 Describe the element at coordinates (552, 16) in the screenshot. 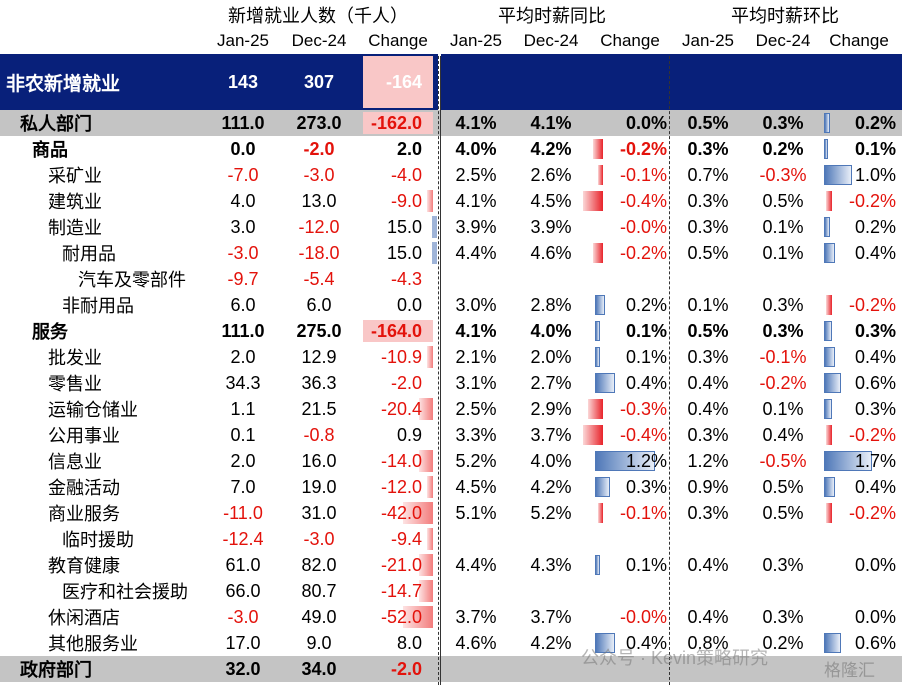

I see `group-header-1: 平均时薪同比` at that location.